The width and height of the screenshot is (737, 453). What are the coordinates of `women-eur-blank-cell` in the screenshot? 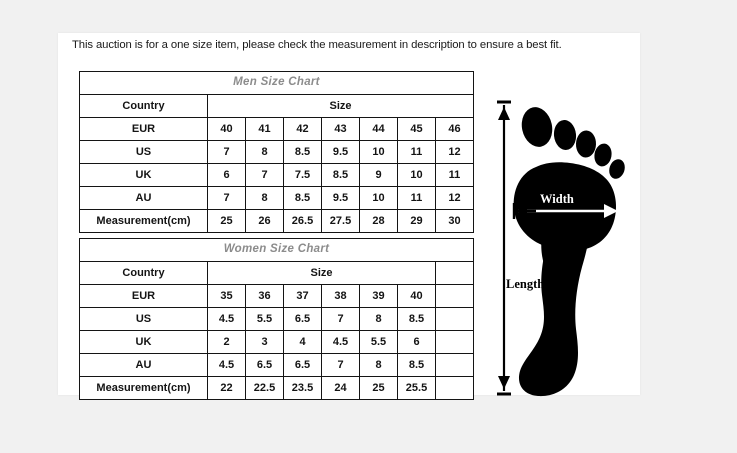 It's located at (454, 296).